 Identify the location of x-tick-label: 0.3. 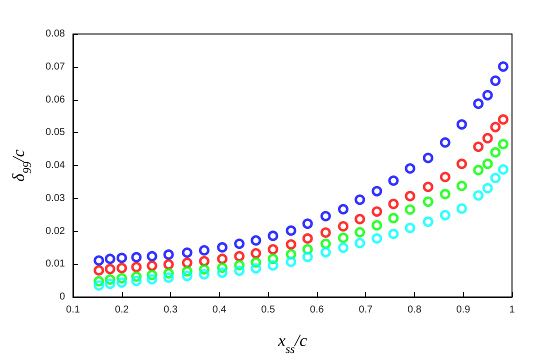
(171, 310).